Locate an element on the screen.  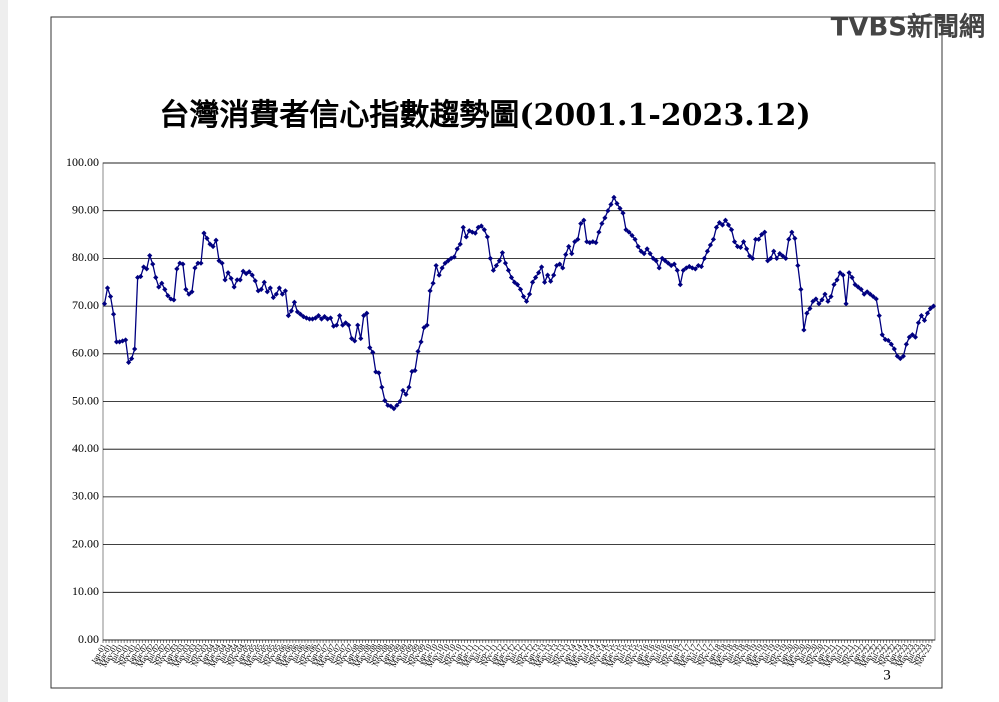
y-tick-label: 100.00 is located at coordinates (82, 162).